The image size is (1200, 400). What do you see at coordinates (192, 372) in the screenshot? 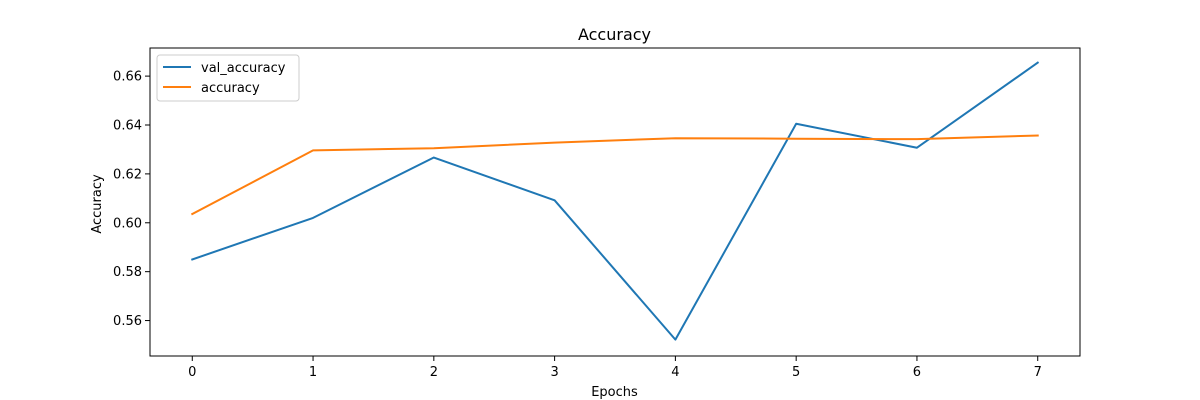
I see `x-tick-label: 0` at bounding box center [192, 372].